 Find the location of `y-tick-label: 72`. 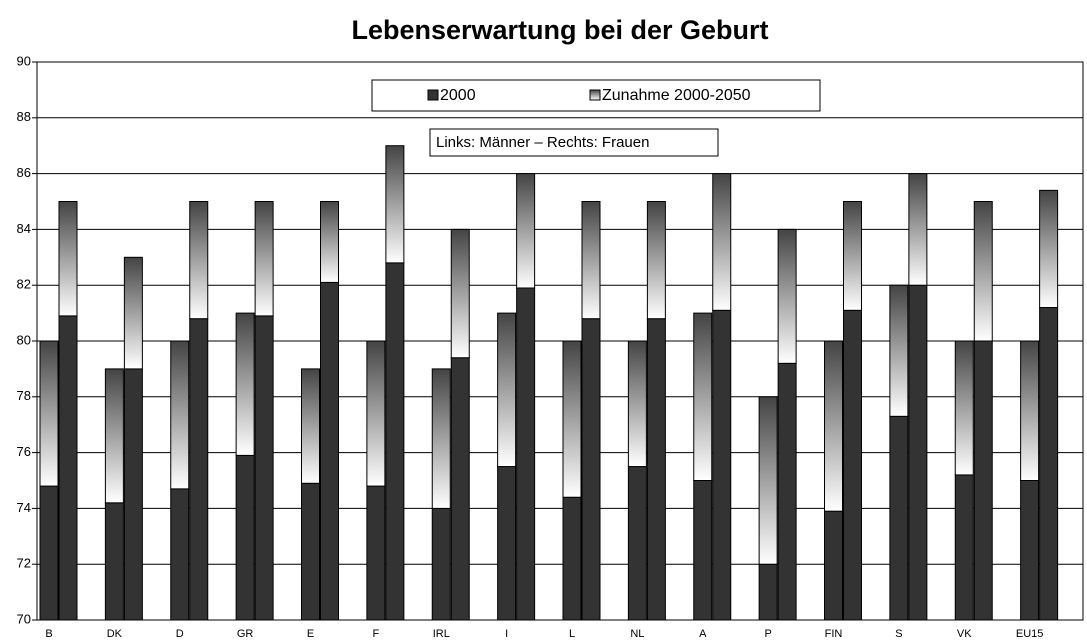

y-tick-label: 72 is located at coordinates (24, 563).